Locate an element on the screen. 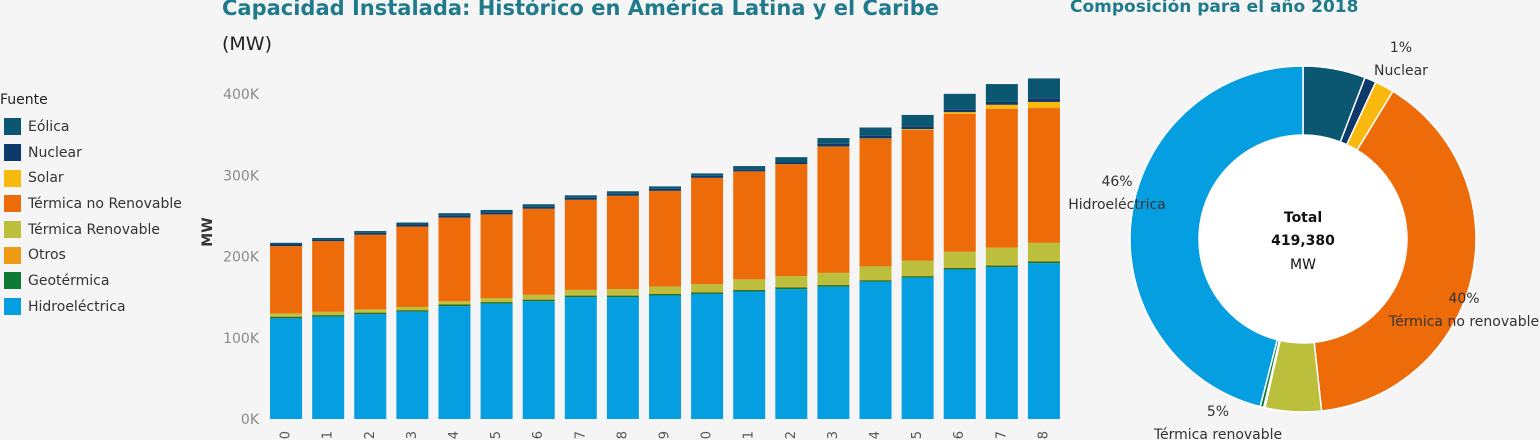  bar-segment-geotermica-2002 is located at coordinates (370, 313).